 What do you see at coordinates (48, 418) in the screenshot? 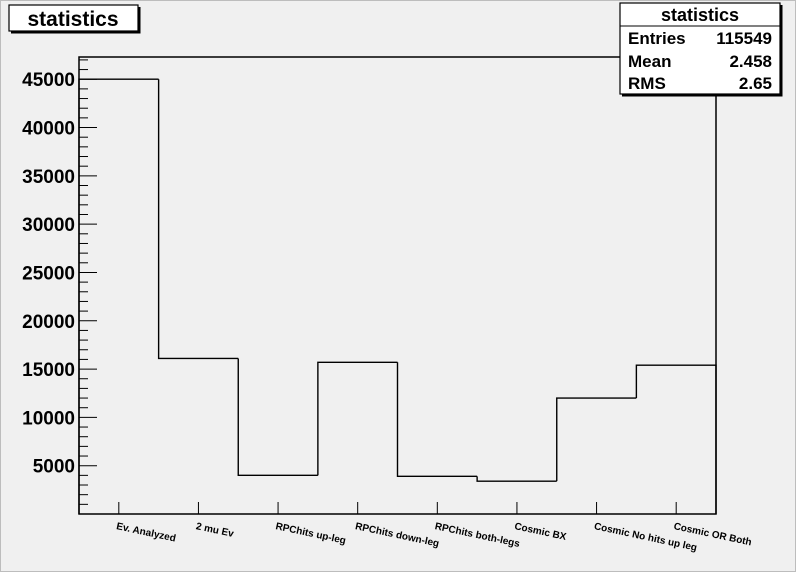
I see `y-tick-label: 10000` at bounding box center [48, 418].